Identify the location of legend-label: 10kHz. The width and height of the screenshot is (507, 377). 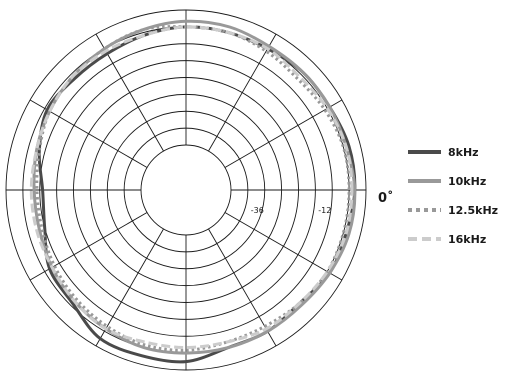
(467, 181).